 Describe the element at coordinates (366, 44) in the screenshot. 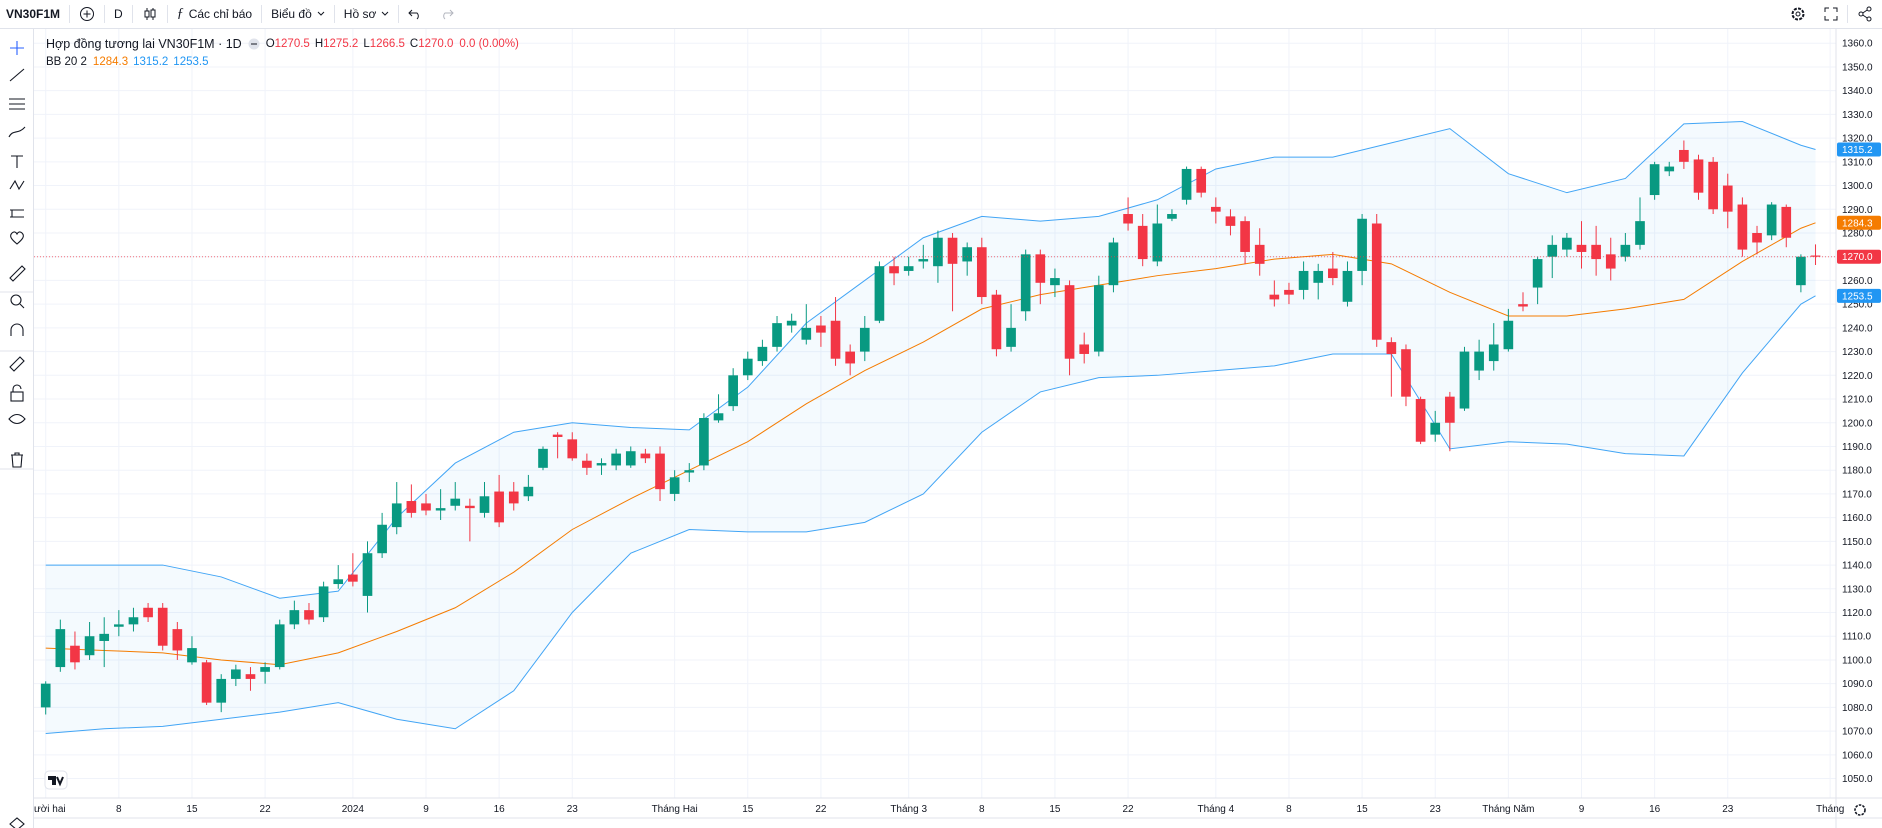

I see `ohlc-key: L` at that location.